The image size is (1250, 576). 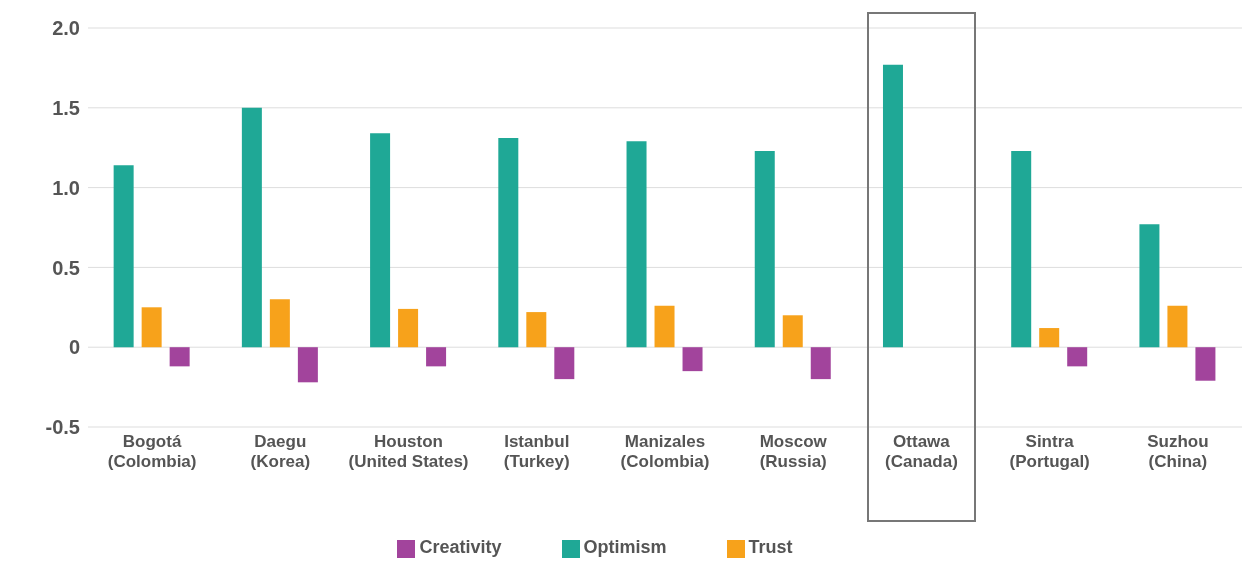 I want to click on y-tick-label: -0.5, so click(x=62, y=427).